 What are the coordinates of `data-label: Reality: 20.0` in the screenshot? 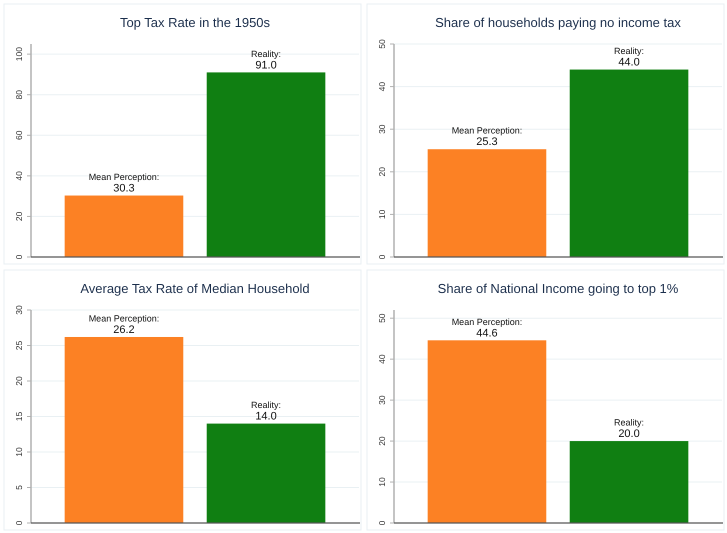 It's located at (629, 429).